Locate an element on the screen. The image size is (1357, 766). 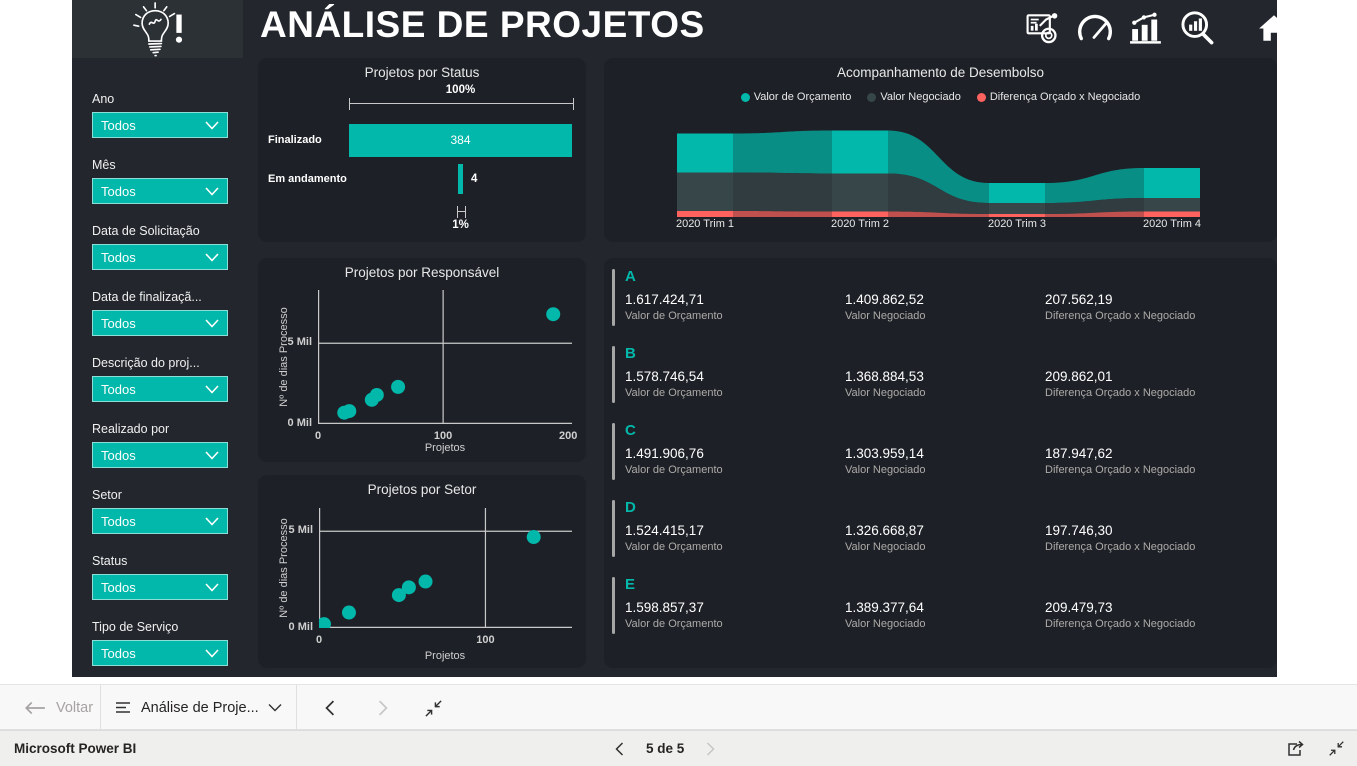
header-toolbar is located at coordinates (1159, 28).